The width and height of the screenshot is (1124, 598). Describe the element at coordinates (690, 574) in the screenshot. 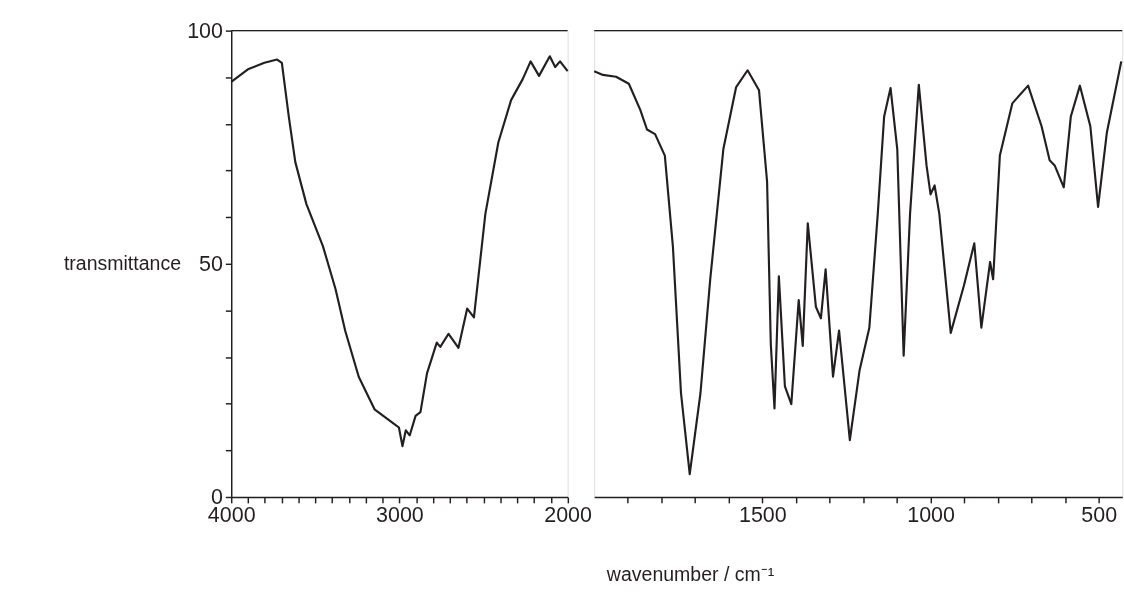

I see `x-axis-title: wavenumber / cm⁻¹` at that location.